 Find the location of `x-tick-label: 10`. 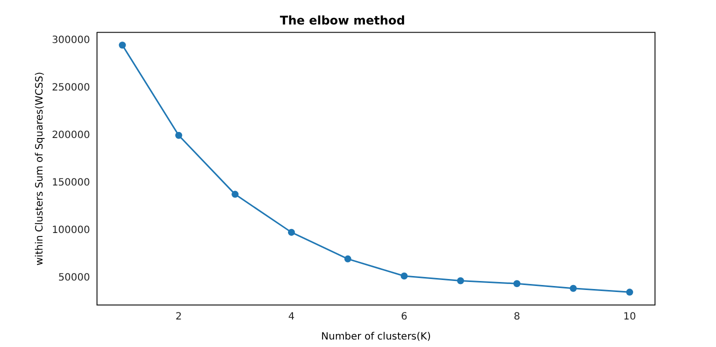

x-tick-label: 10 is located at coordinates (629, 317).